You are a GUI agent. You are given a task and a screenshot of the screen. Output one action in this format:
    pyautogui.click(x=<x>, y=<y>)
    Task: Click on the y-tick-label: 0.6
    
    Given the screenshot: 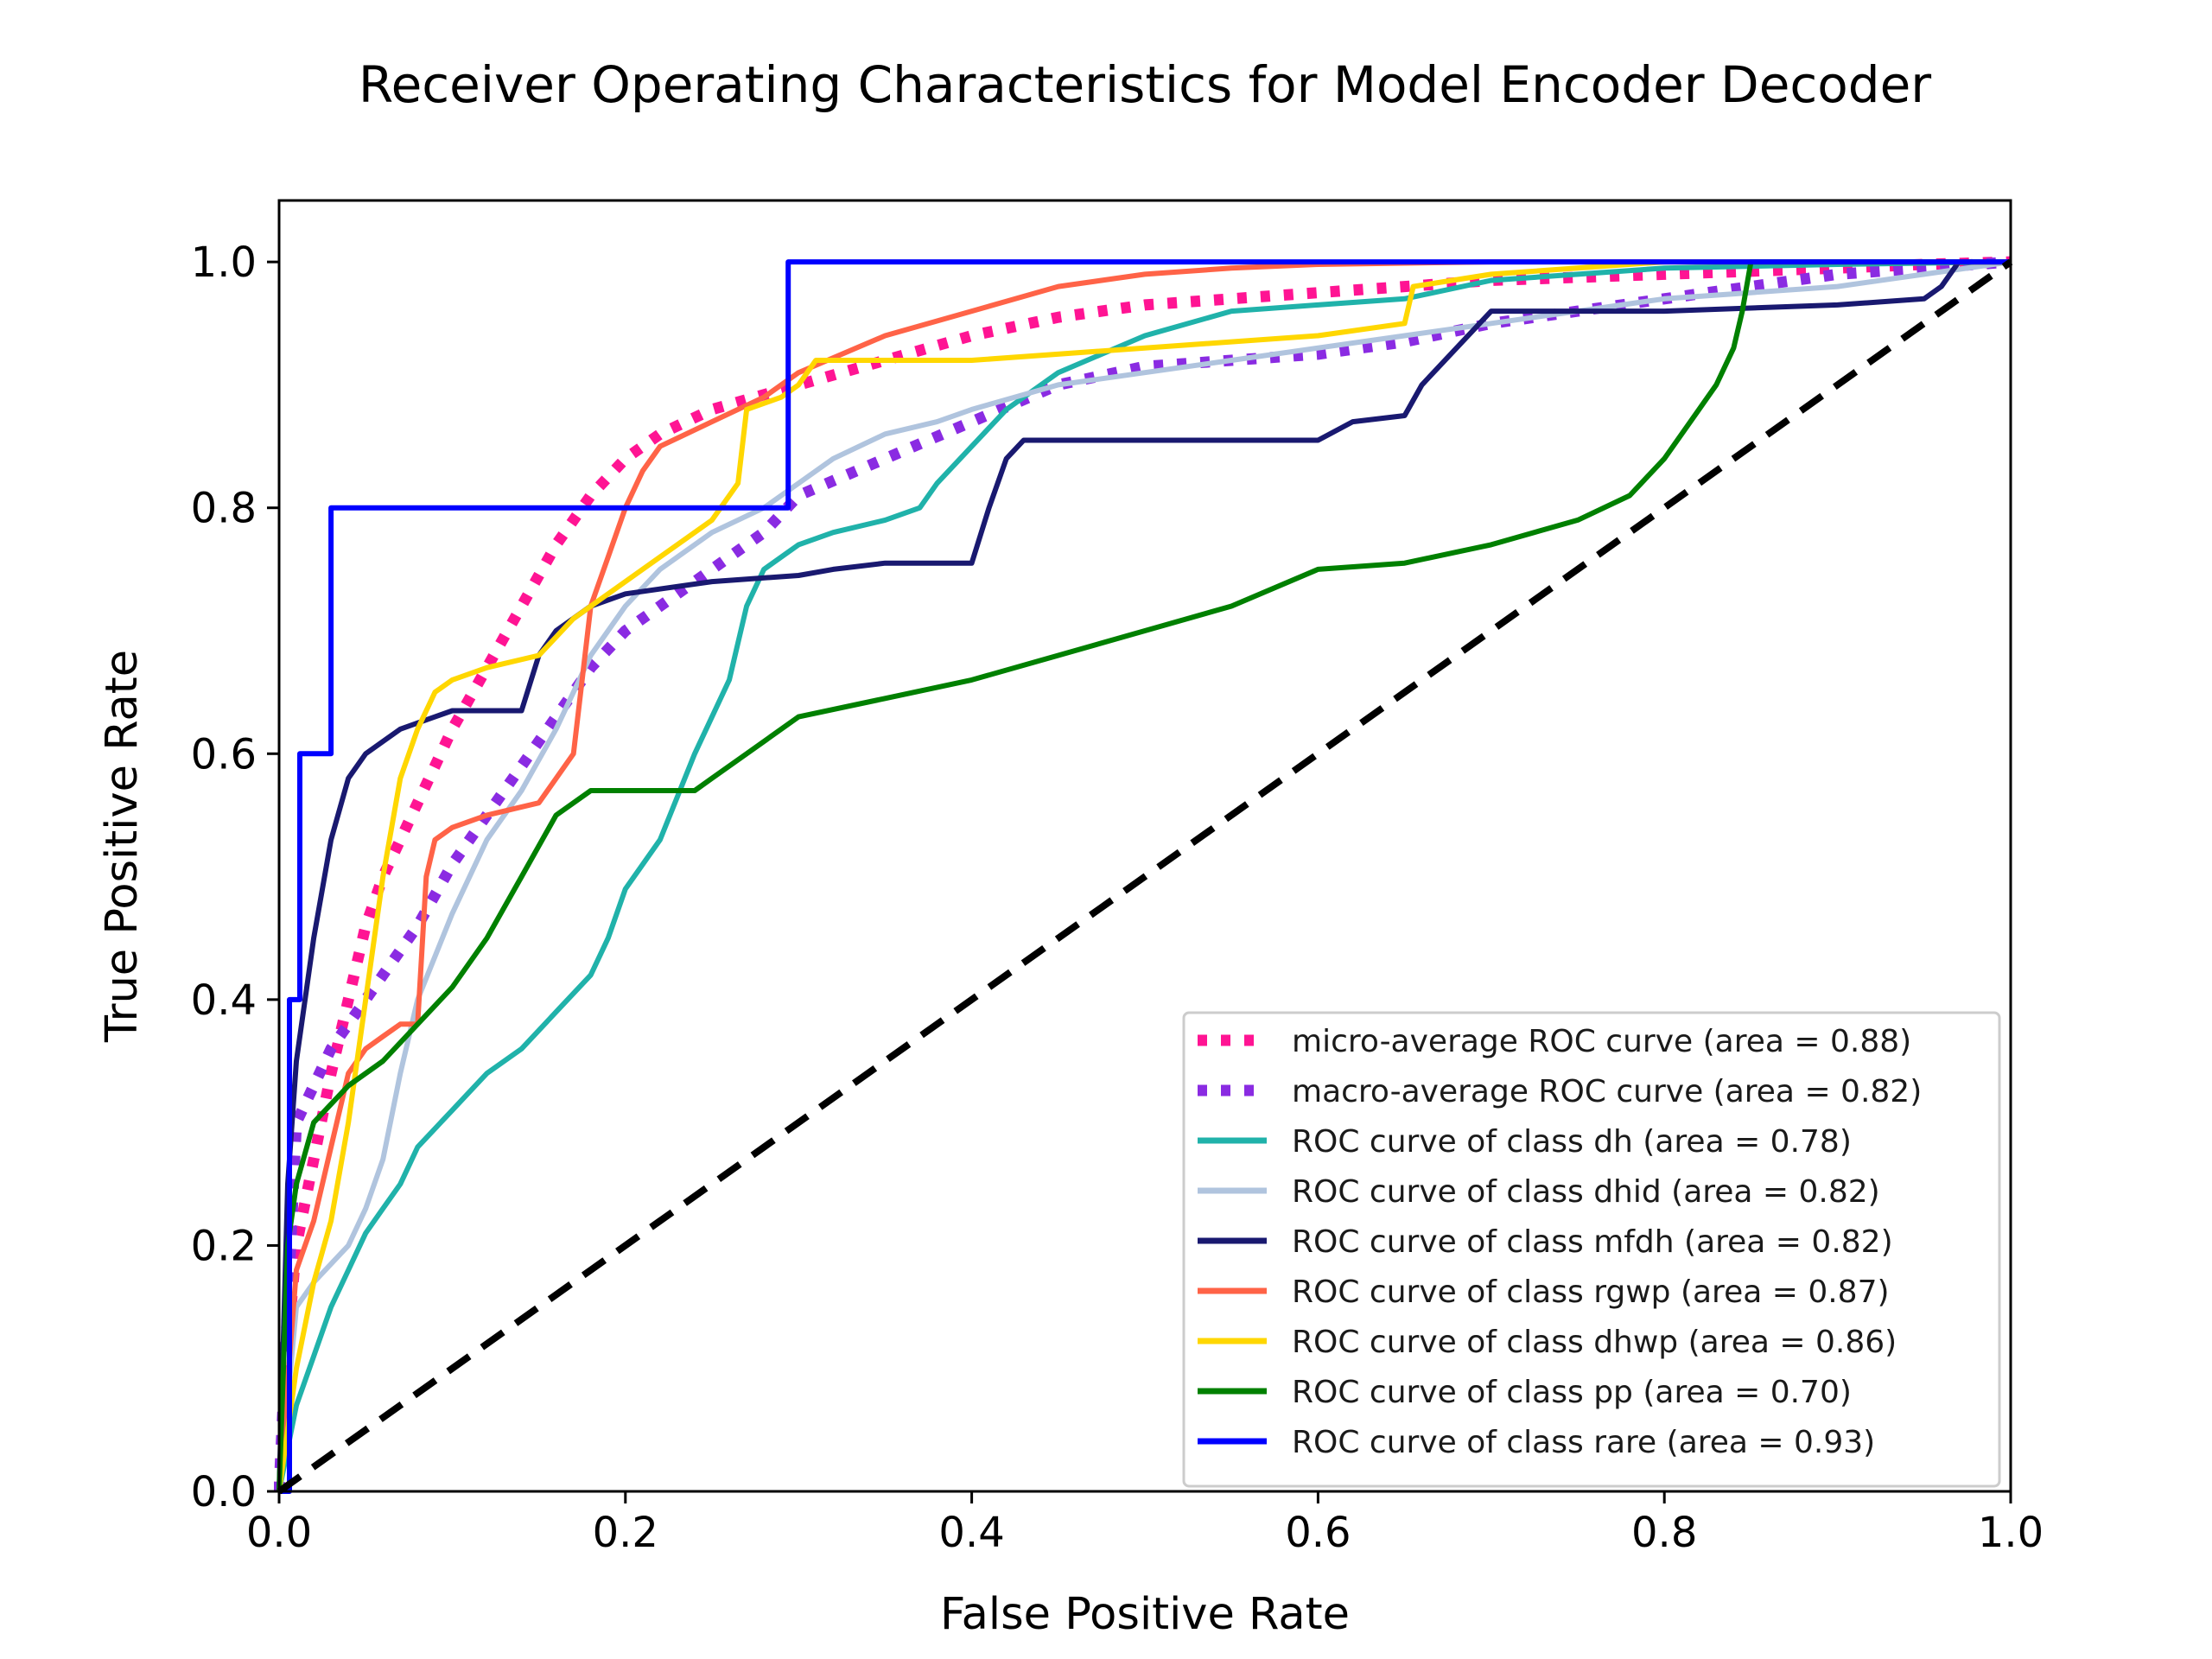 What is the action you would take?
    pyautogui.click(x=224, y=754)
    